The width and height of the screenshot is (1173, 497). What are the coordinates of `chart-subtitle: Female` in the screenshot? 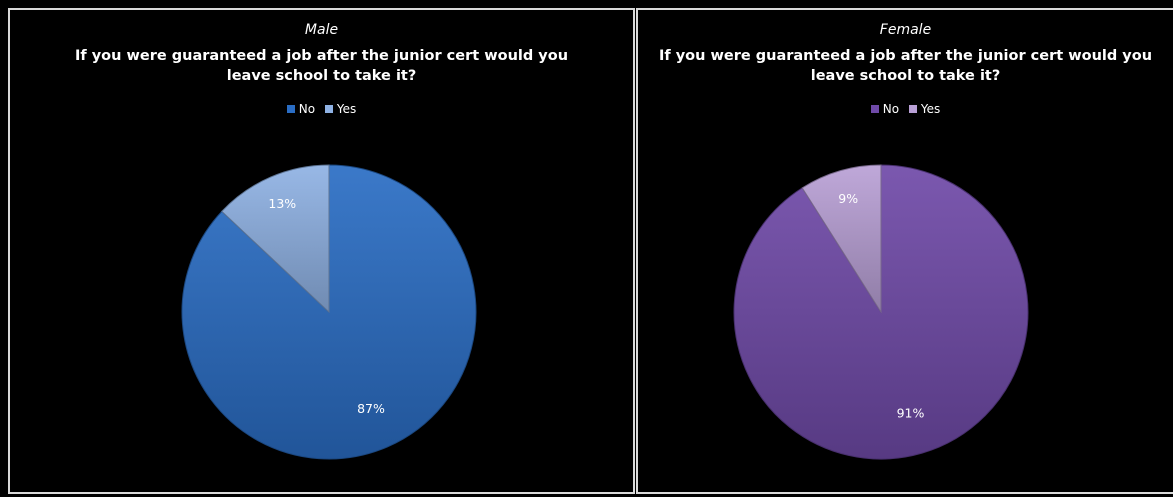 It's located at (905, 30).